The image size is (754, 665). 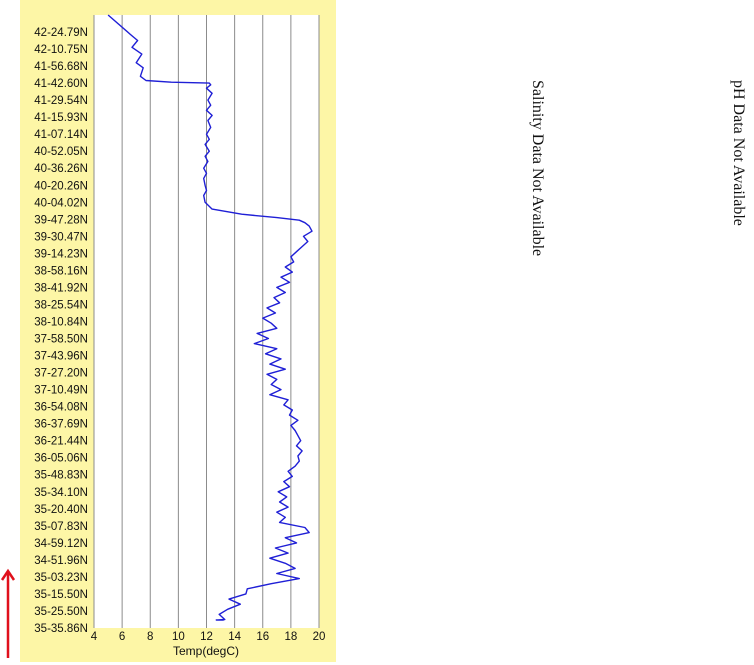 I want to click on y-tick-label: 42-10.75N, so click(x=61, y=50).